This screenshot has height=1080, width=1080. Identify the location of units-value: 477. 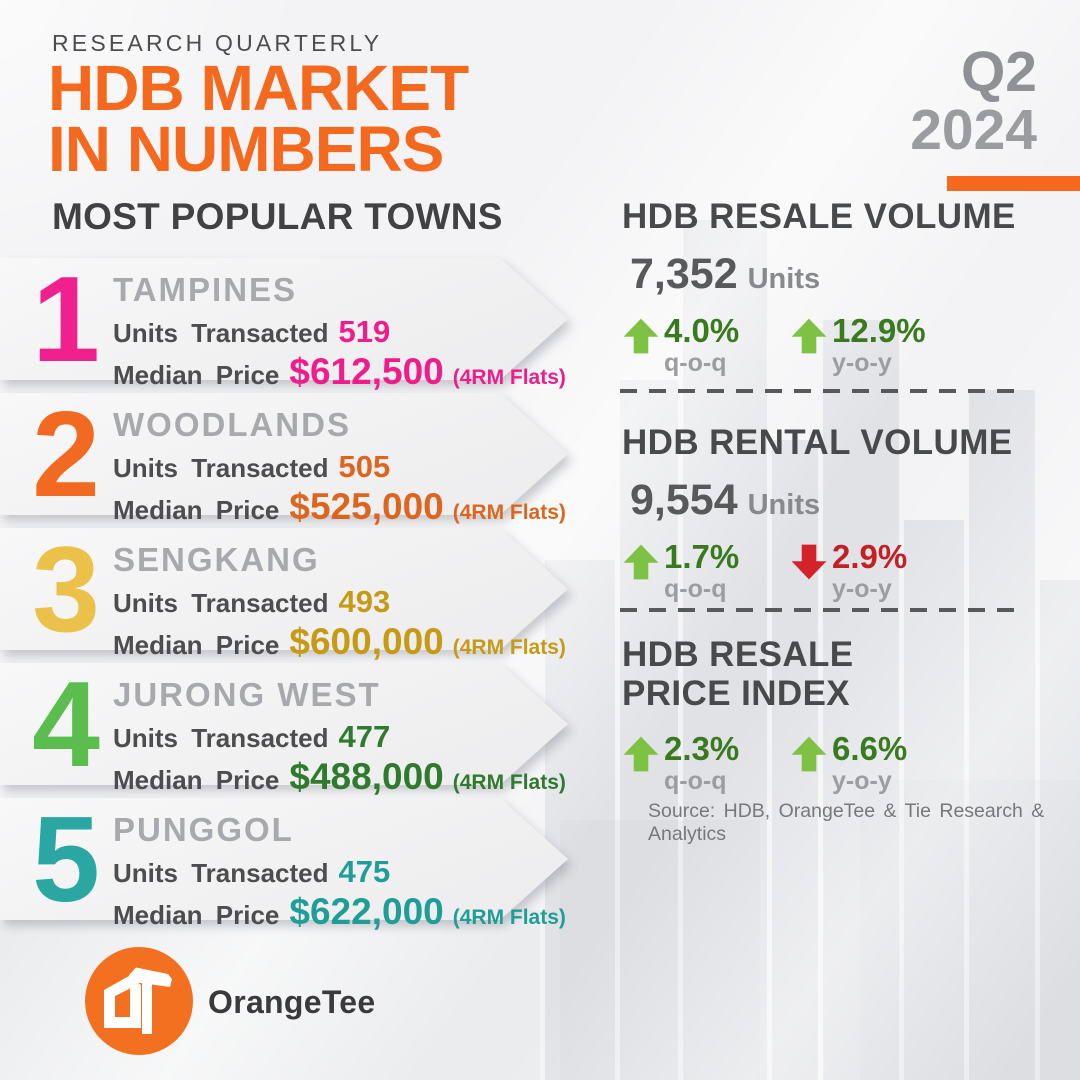
(364, 736).